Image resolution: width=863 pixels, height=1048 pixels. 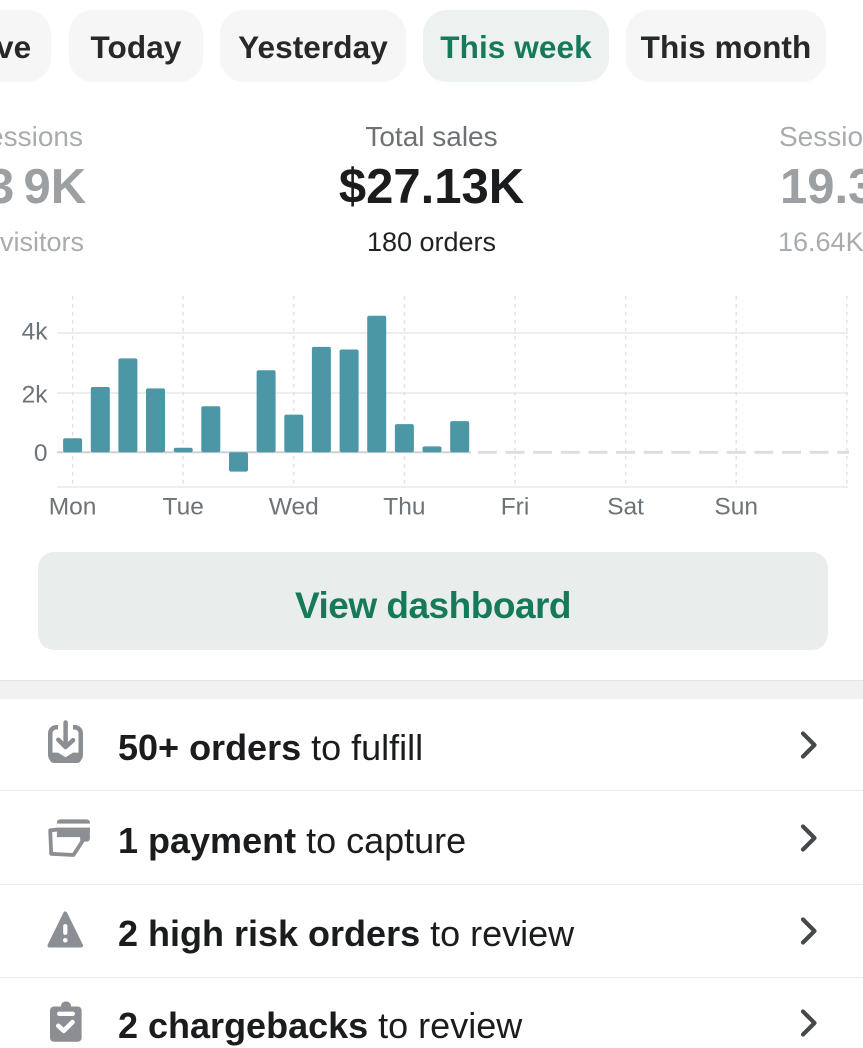 I want to click on svg-text: Thu, so click(x=404, y=507).